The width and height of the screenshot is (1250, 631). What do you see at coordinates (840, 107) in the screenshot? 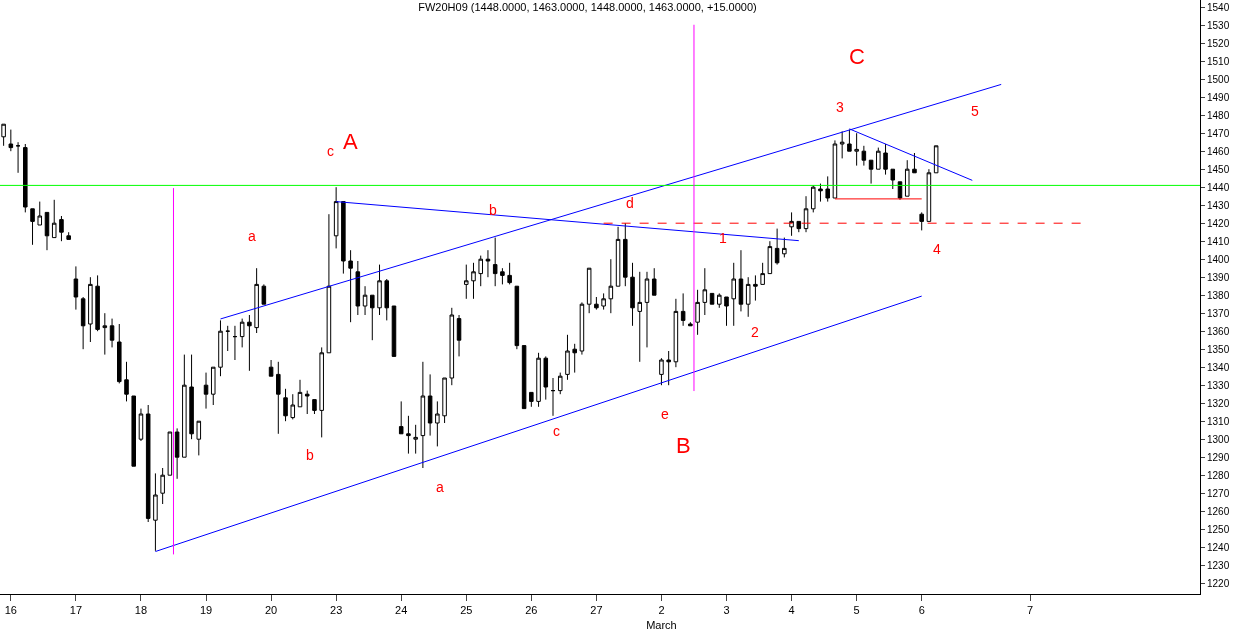
I see `annotation: 3` at bounding box center [840, 107].